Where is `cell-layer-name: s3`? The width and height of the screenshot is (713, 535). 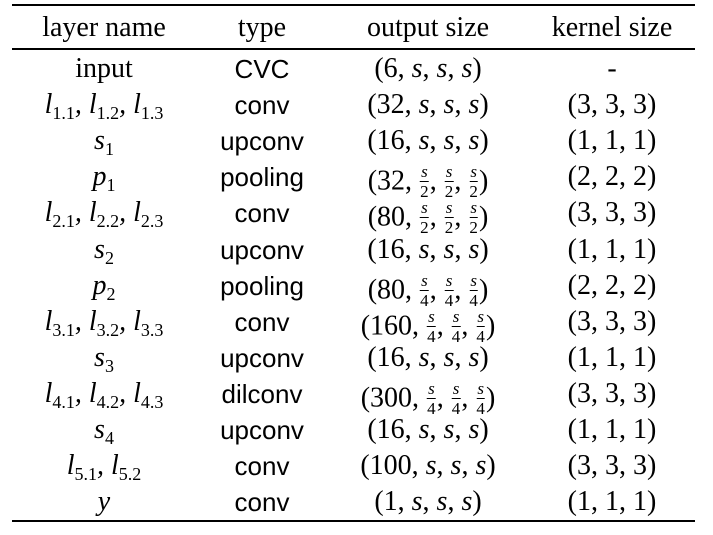
cell-layer-name: s3 is located at coordinates (104, 358).